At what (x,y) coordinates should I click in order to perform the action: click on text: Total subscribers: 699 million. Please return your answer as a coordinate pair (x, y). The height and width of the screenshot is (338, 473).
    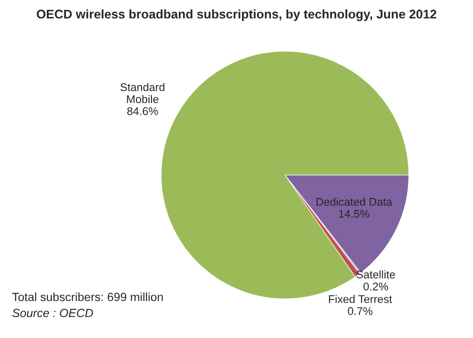
    Looking at the image, I should click on (87, 297).